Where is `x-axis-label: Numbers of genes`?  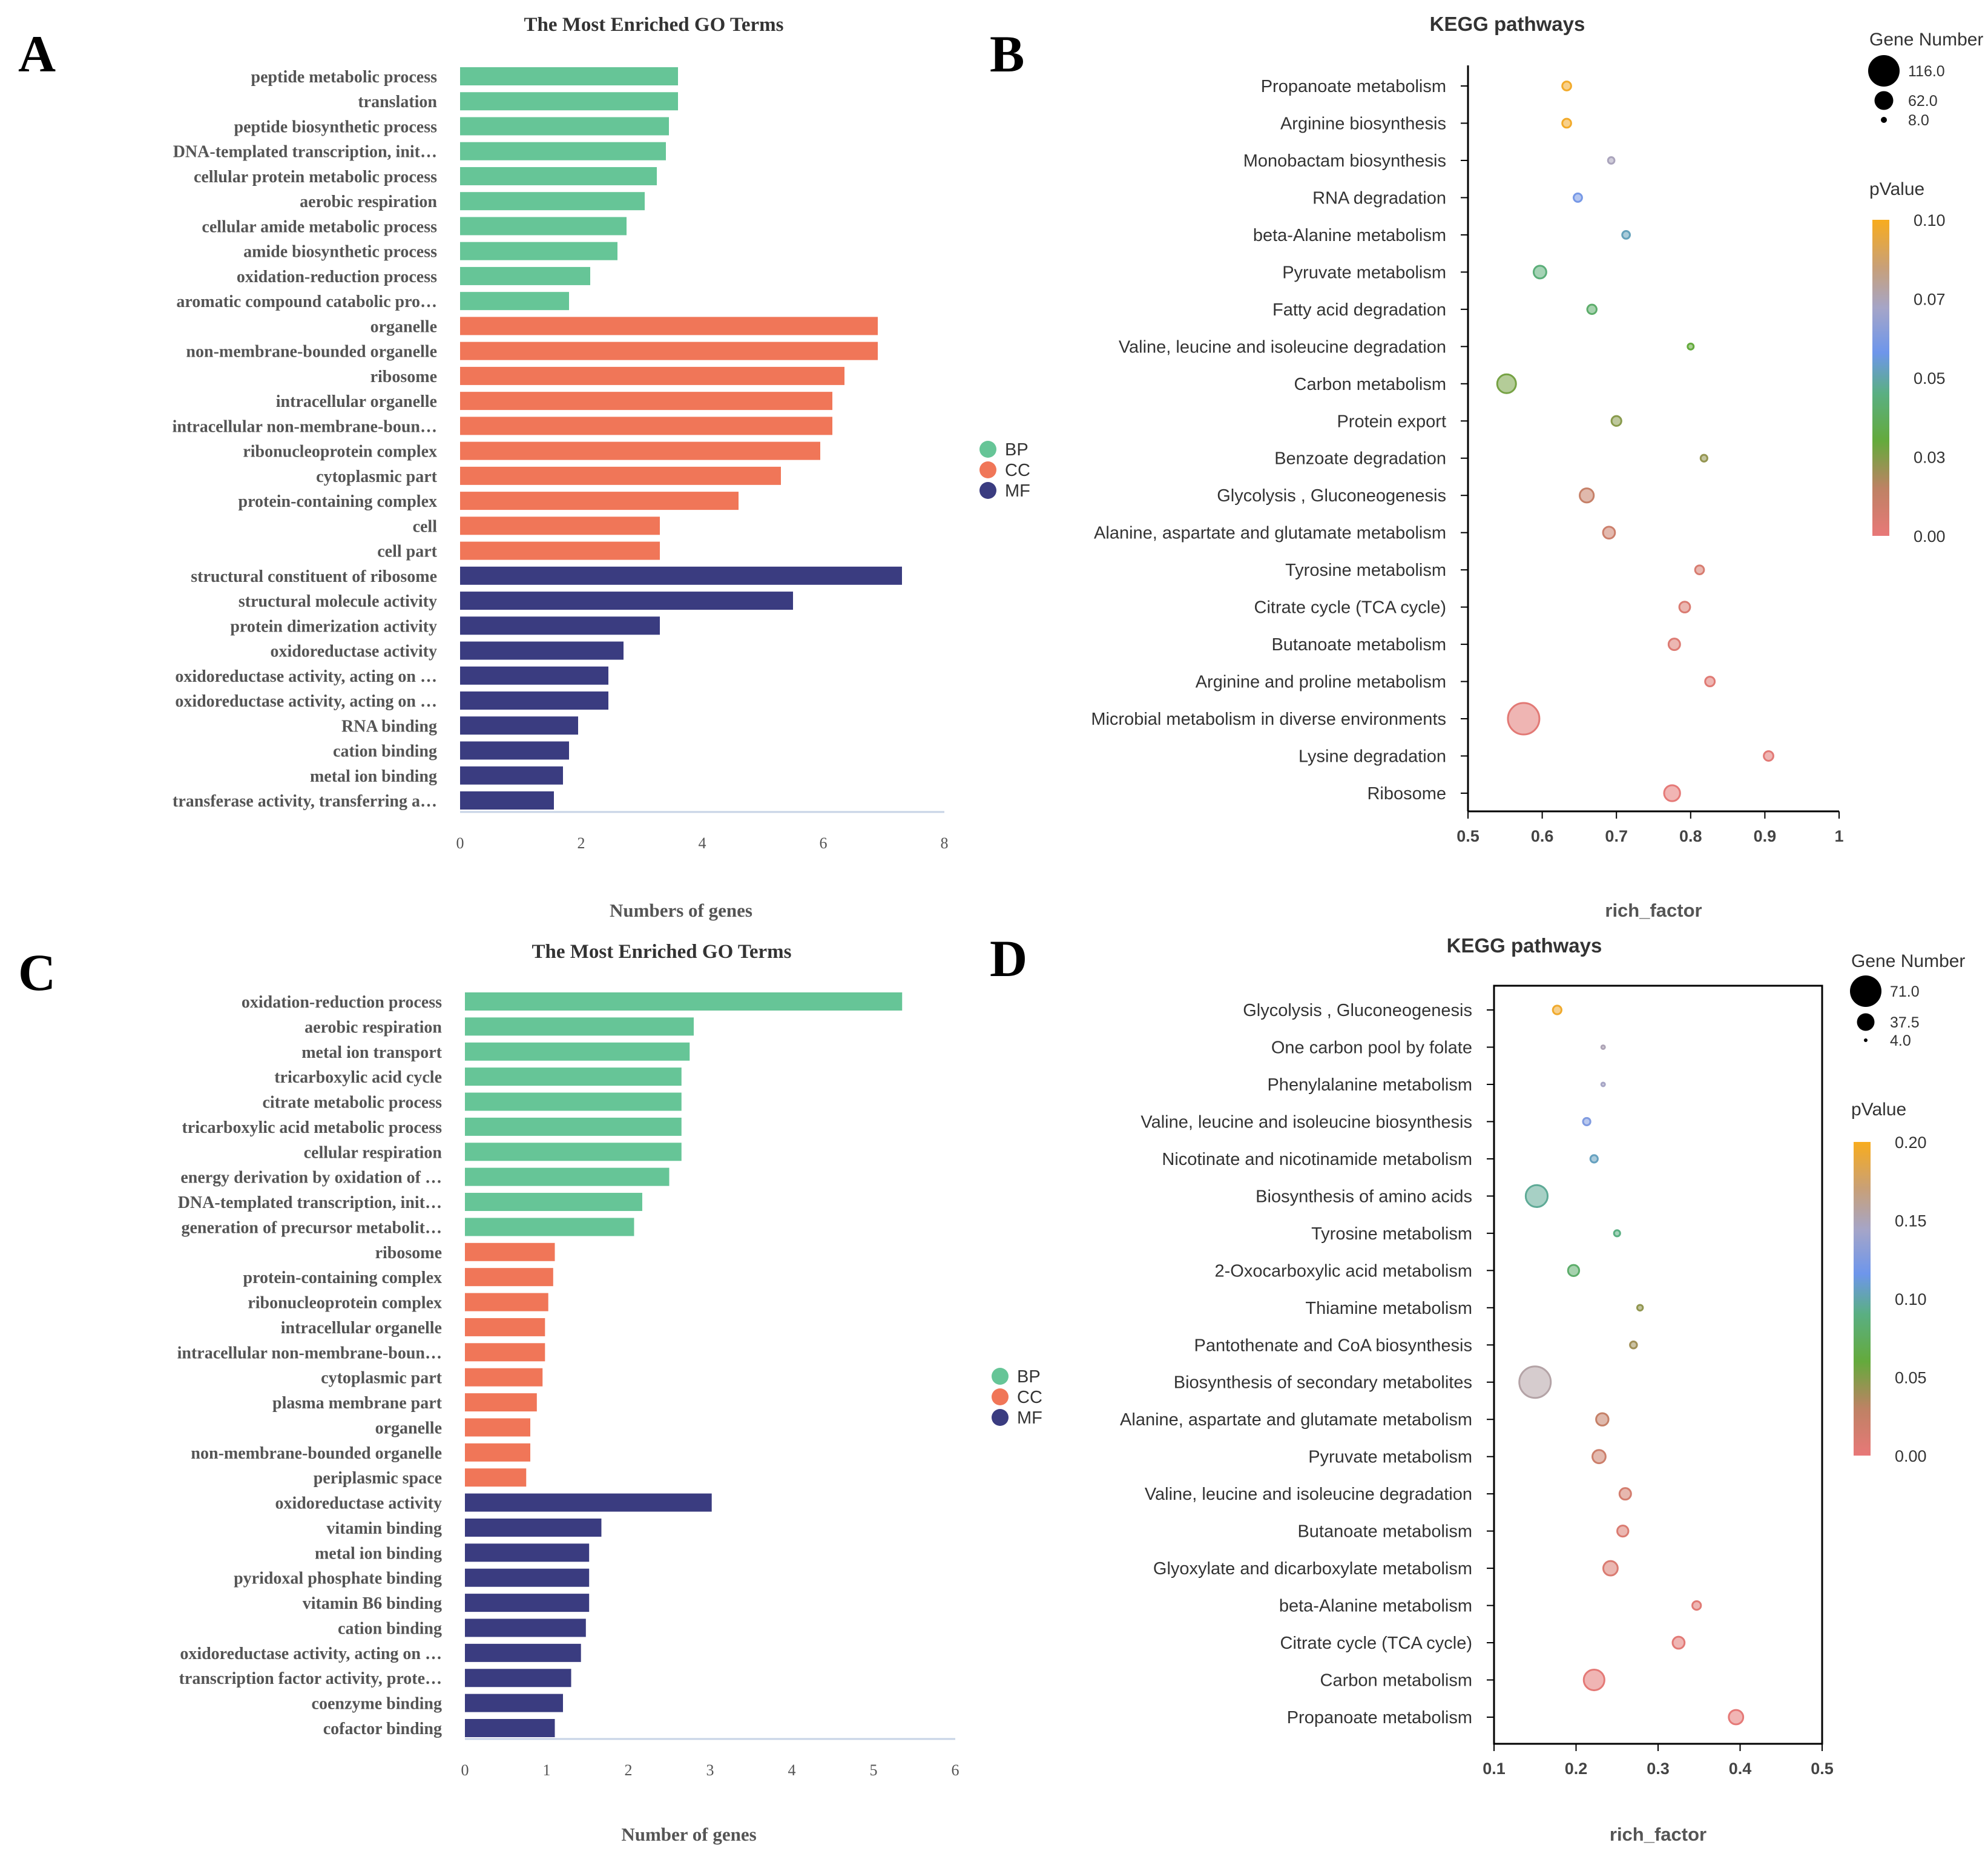 x-axis-label: Numbers of genes is located at coordinates (681, 910).